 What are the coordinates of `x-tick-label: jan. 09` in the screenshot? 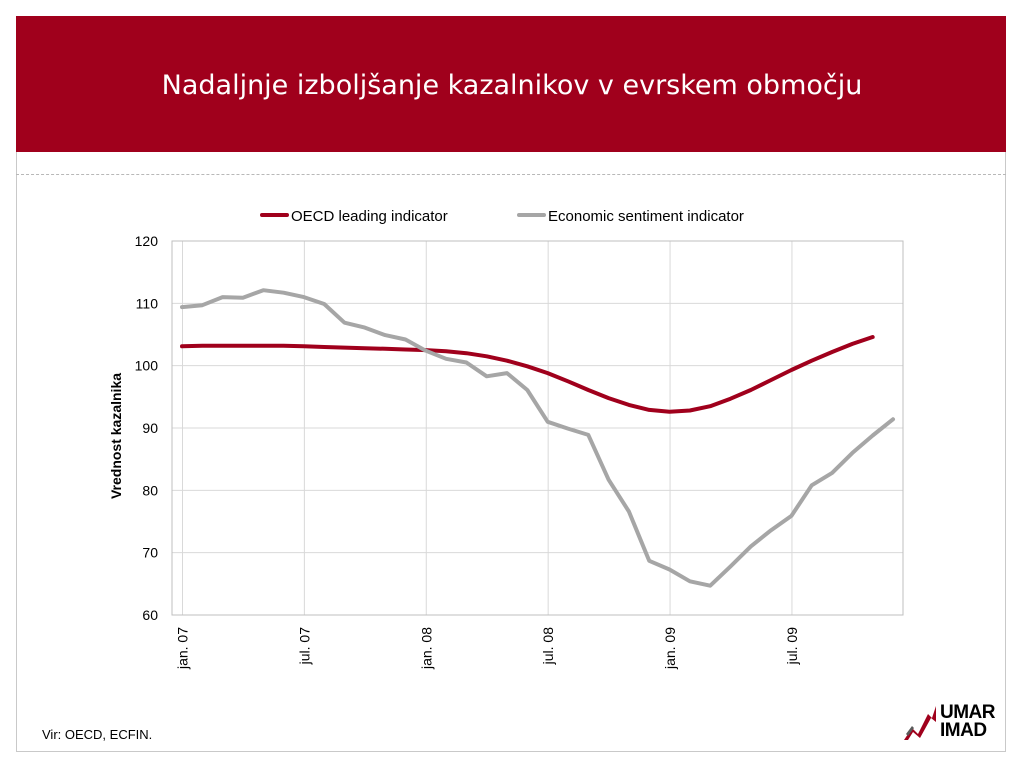 It's located at (670, 648).